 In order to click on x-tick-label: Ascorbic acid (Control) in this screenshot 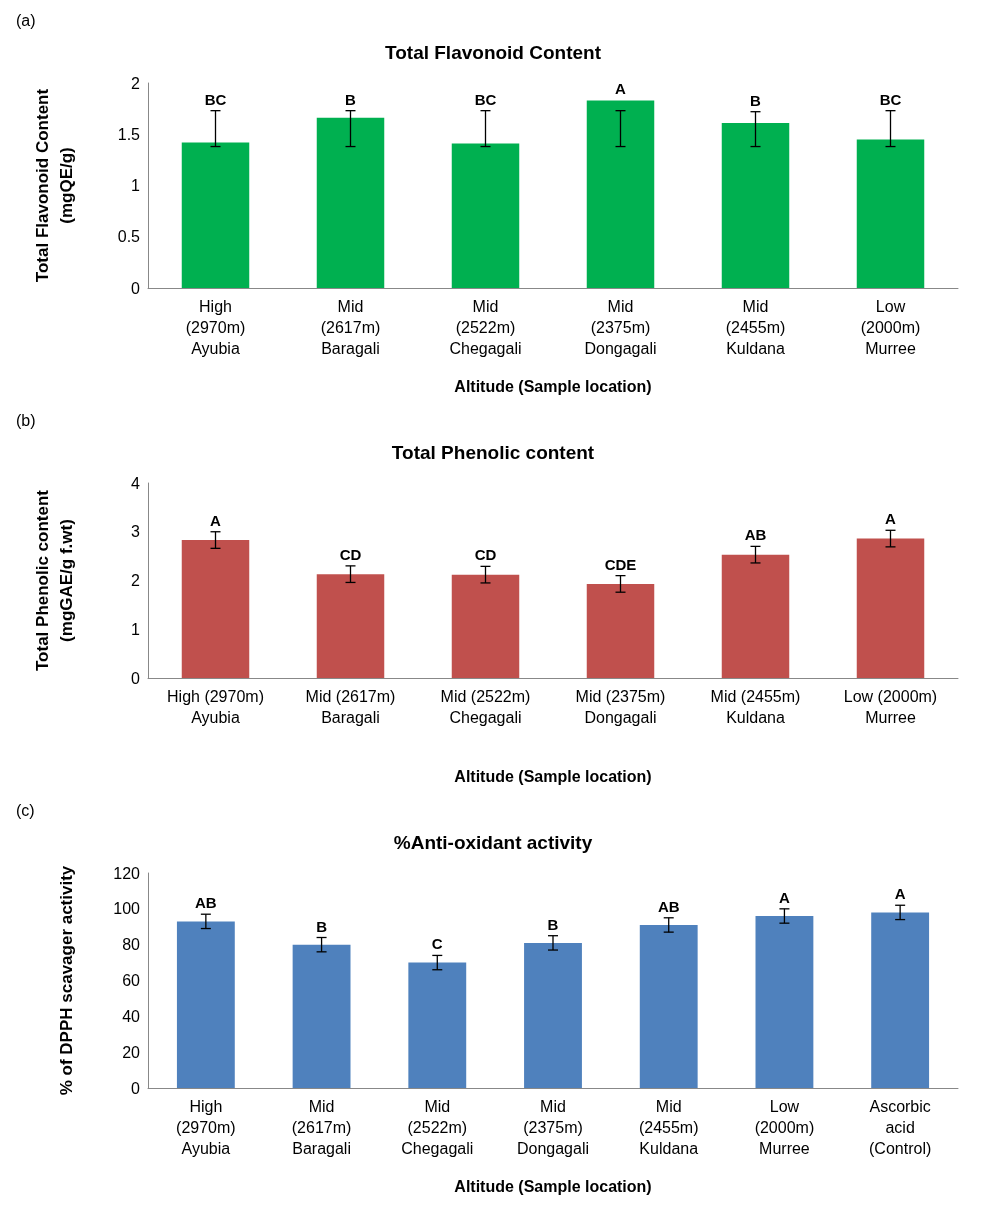, I will do `click(900, 1127)`.